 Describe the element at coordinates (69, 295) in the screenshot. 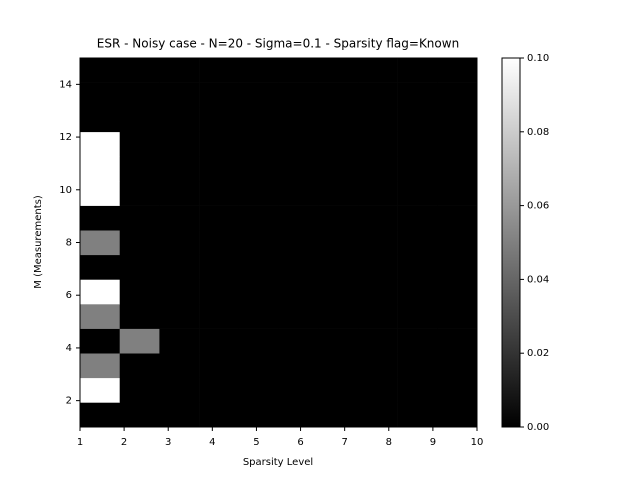

I see `y-tick-label: 6` at that location.